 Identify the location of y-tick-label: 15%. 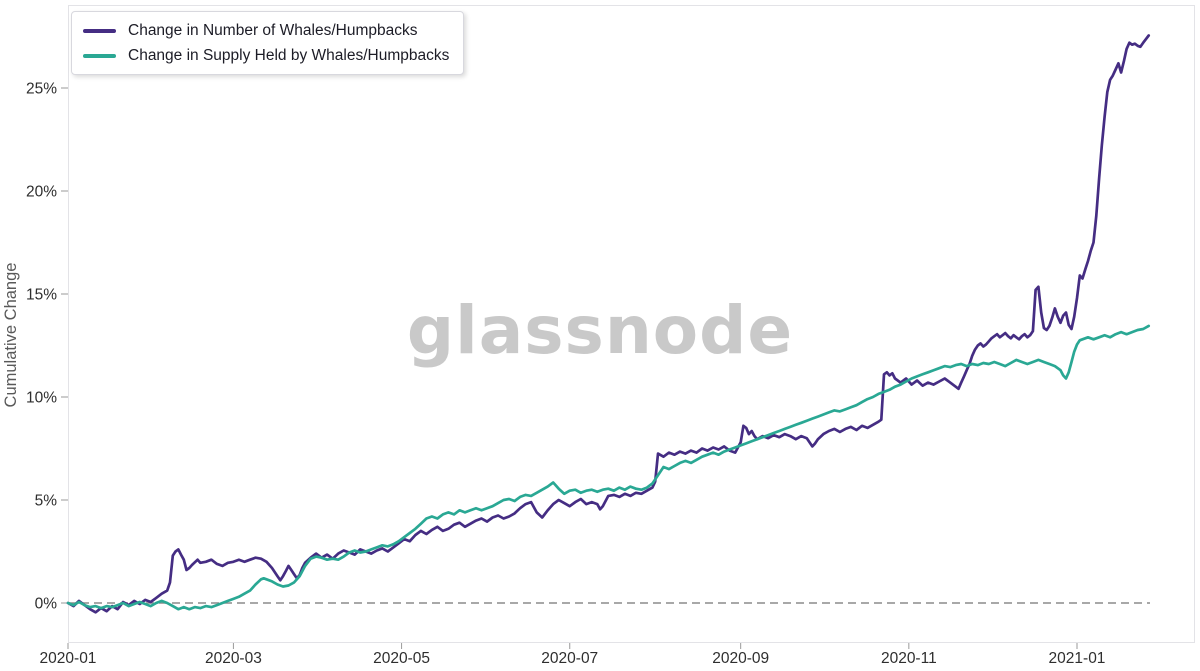
(41, 295).